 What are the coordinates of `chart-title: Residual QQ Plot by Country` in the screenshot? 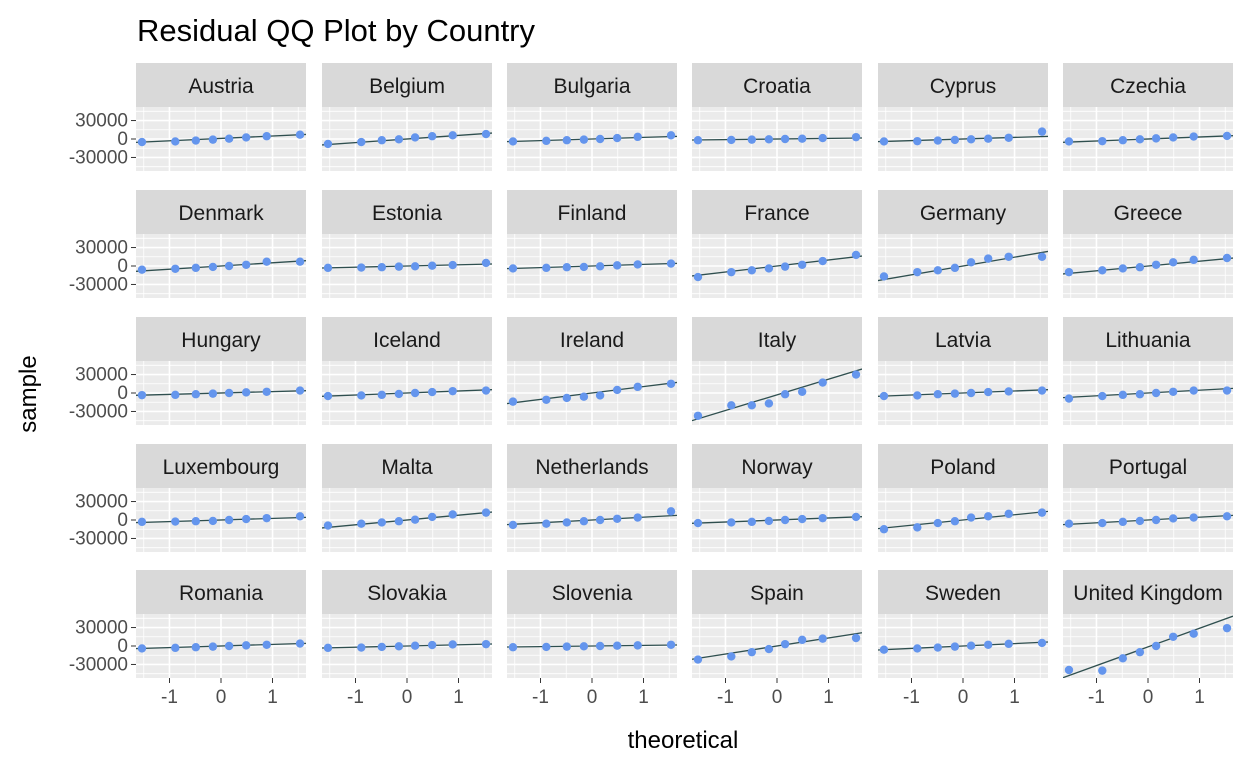 It's located at (336, 30).